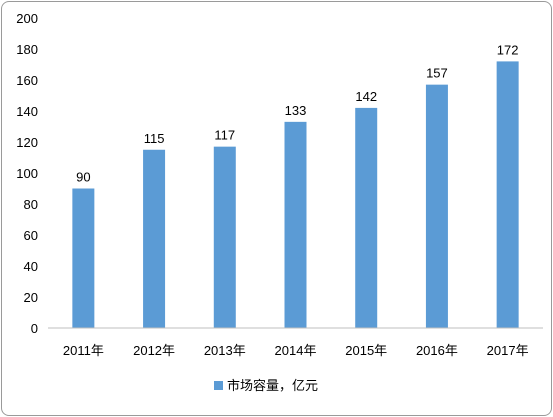  I want to click on x-axis-tick-labels: 2011年 2012年 2013年 2014年 2015年 2016年 2017年, so click(296, 350).